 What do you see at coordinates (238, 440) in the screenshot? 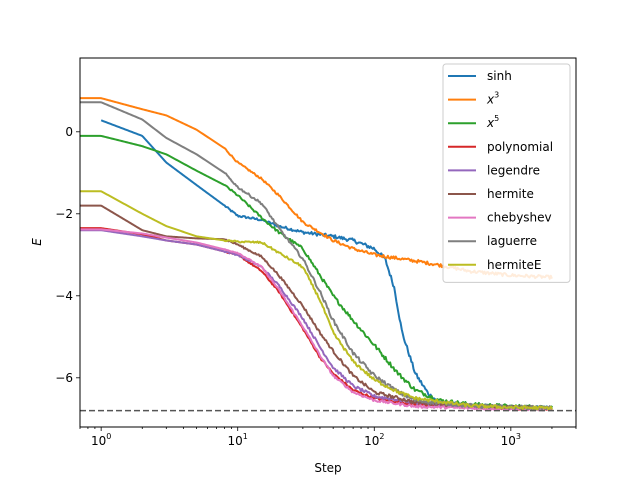
I see `x-tick-label-1: 10¹` at bounding box center [238, 440].